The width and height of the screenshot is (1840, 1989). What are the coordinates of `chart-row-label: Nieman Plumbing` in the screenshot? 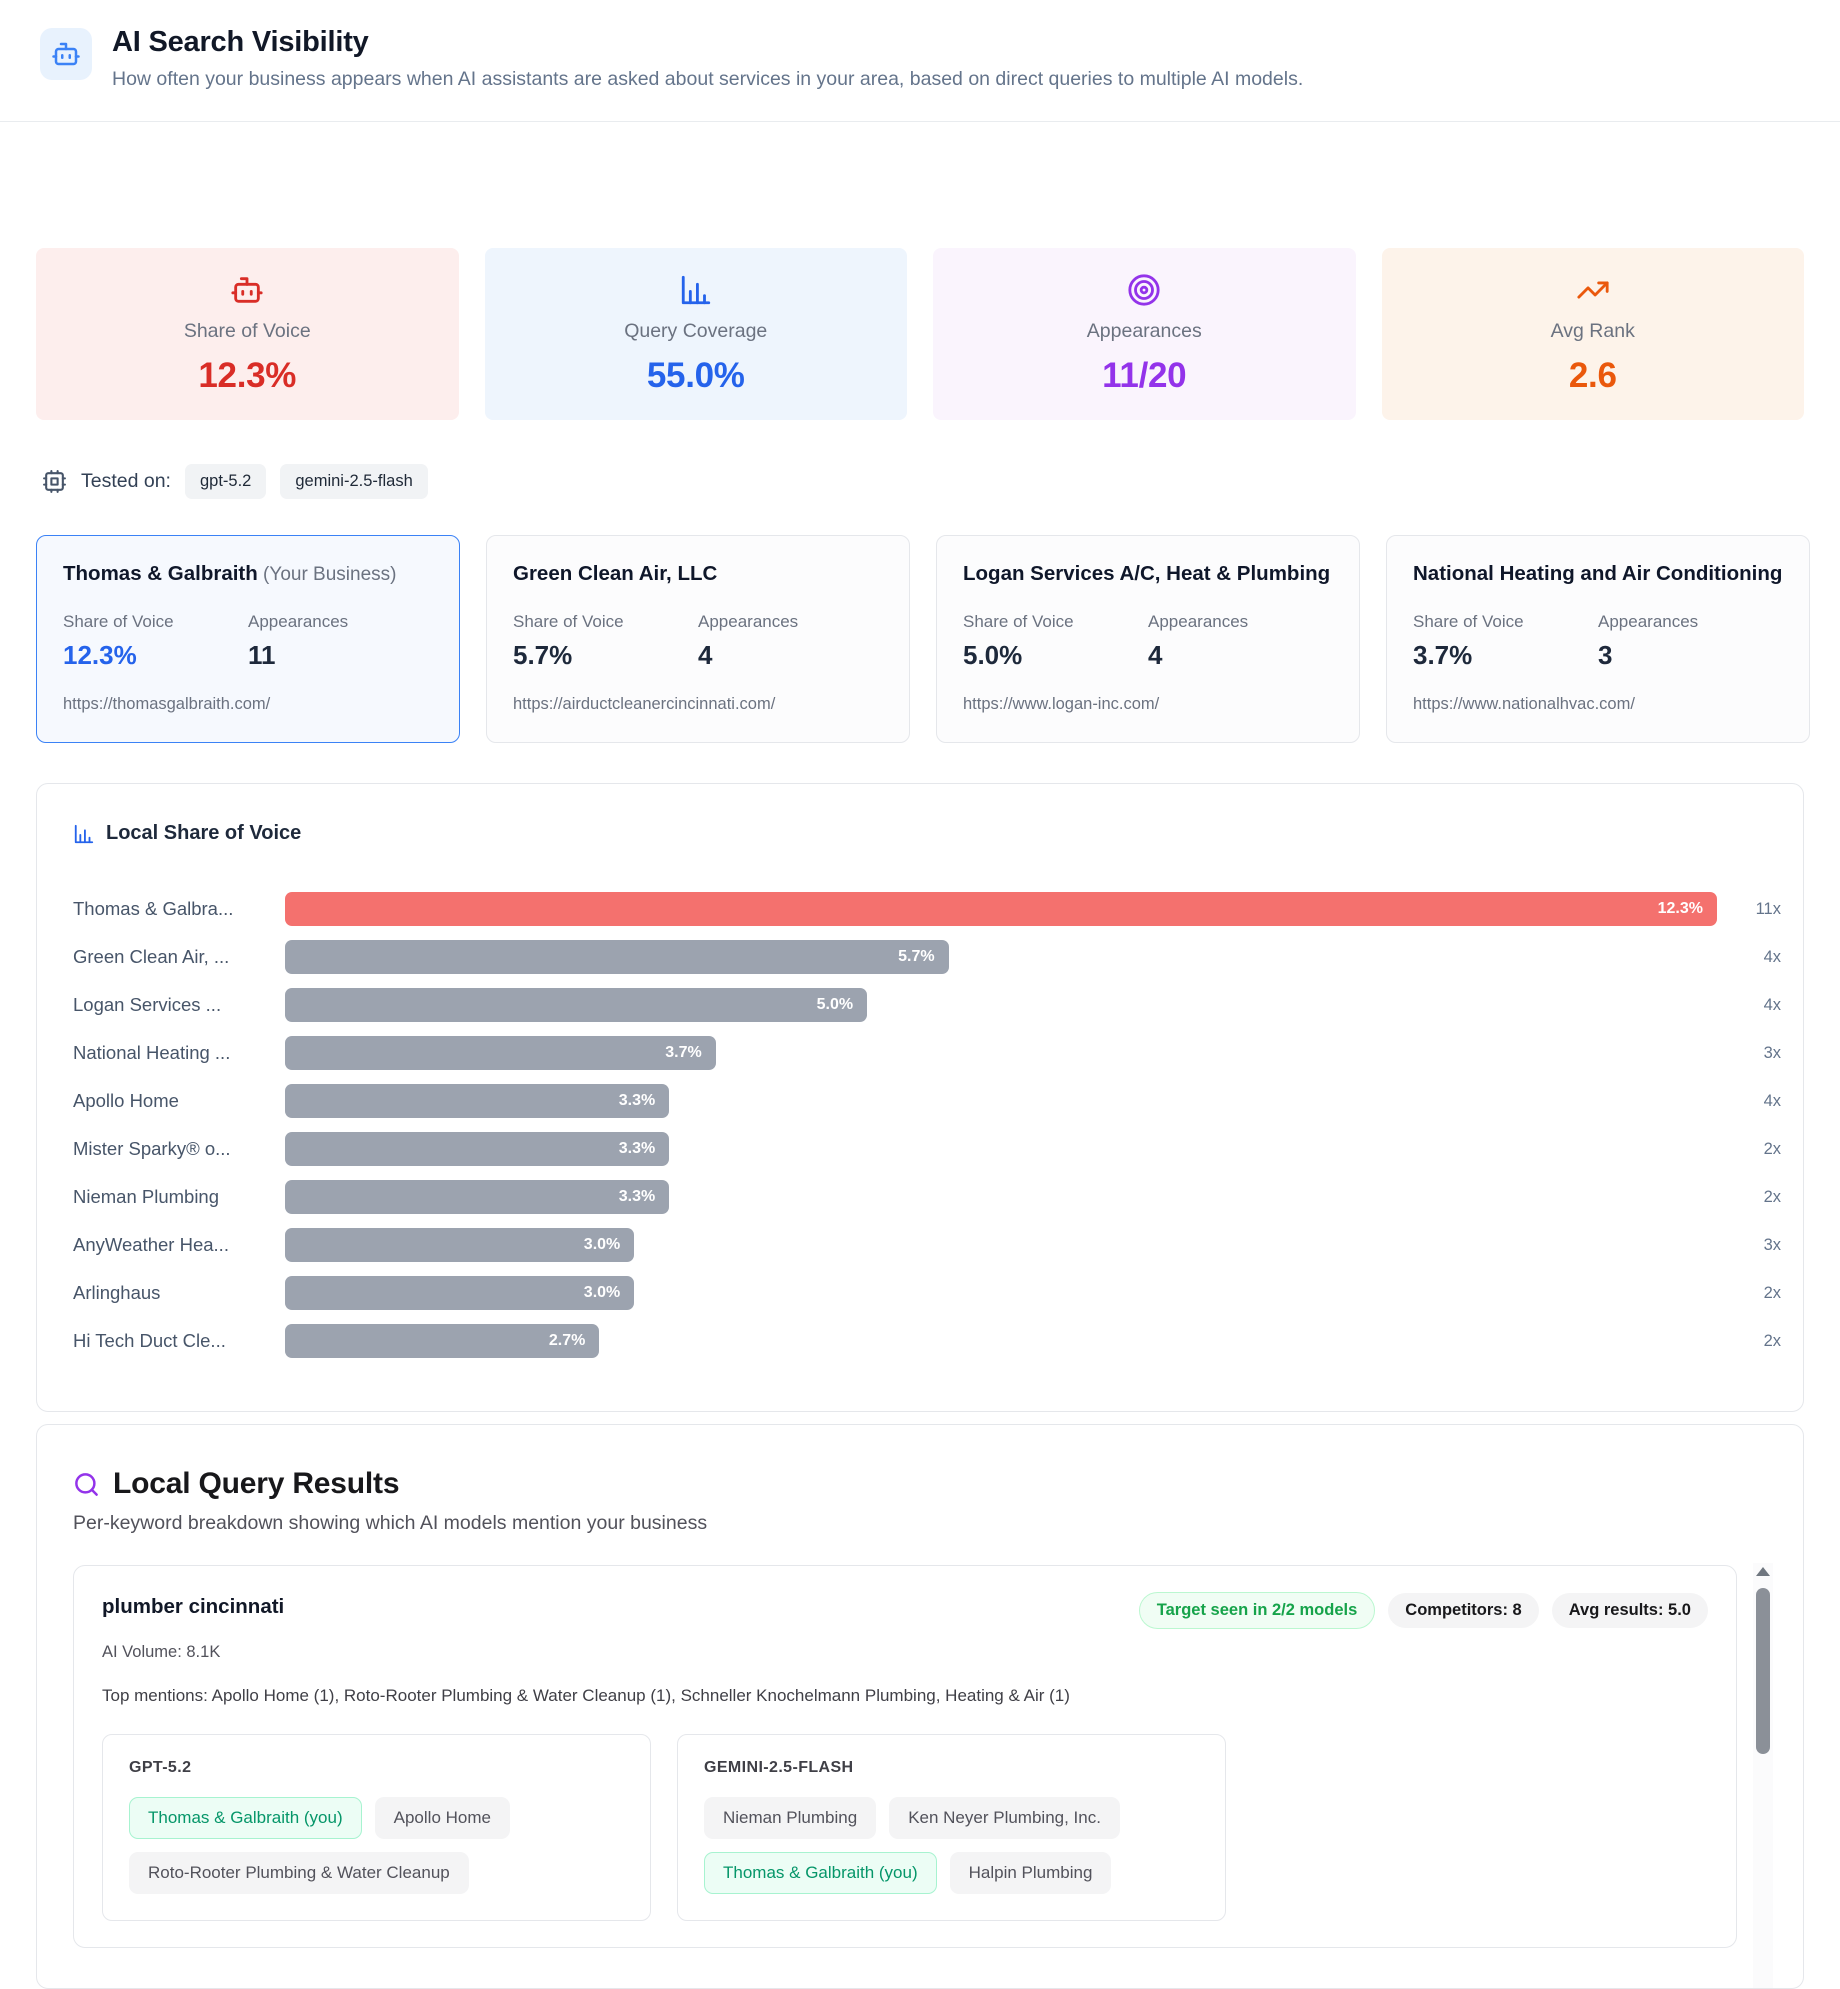 It's located at (146, 1196).